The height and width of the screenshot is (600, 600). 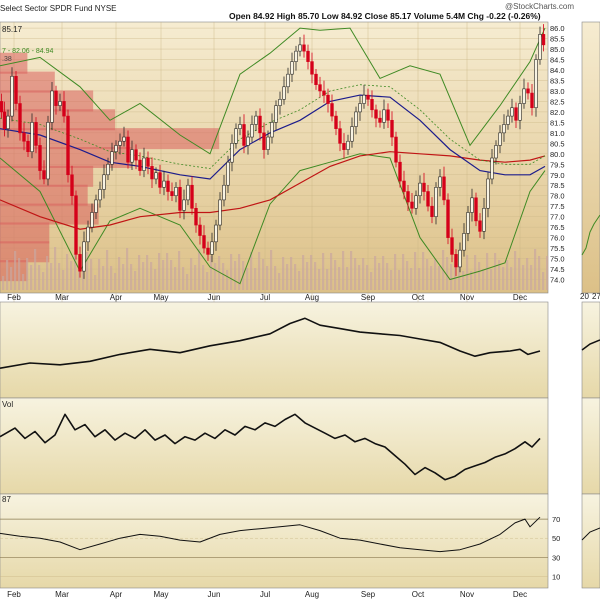 What do you see at coordinates (557, 101) in the screenshot?
I see `price-tick-label: 82.5` at bounding box center [557, 101].